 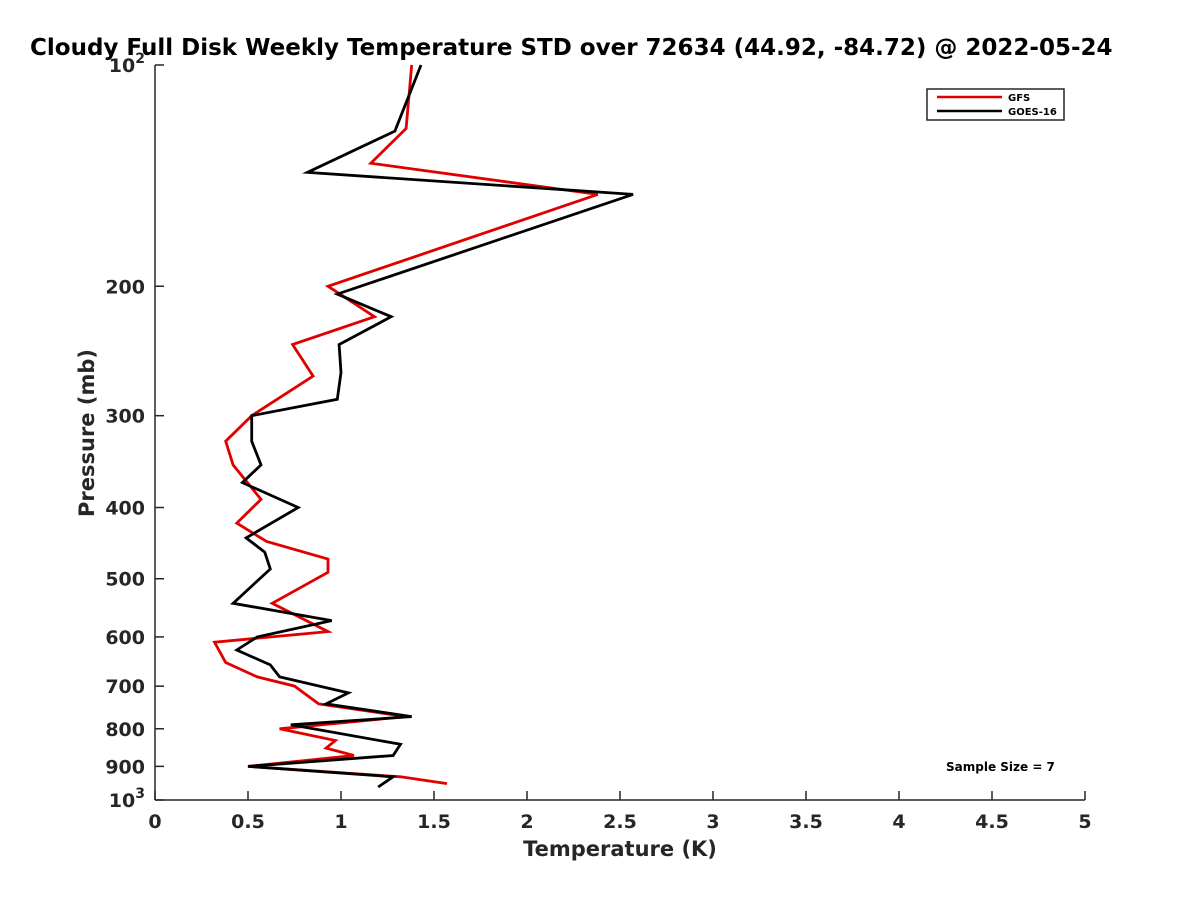 I want to click on x-tick-label: 1, so click(x=340, y=822).